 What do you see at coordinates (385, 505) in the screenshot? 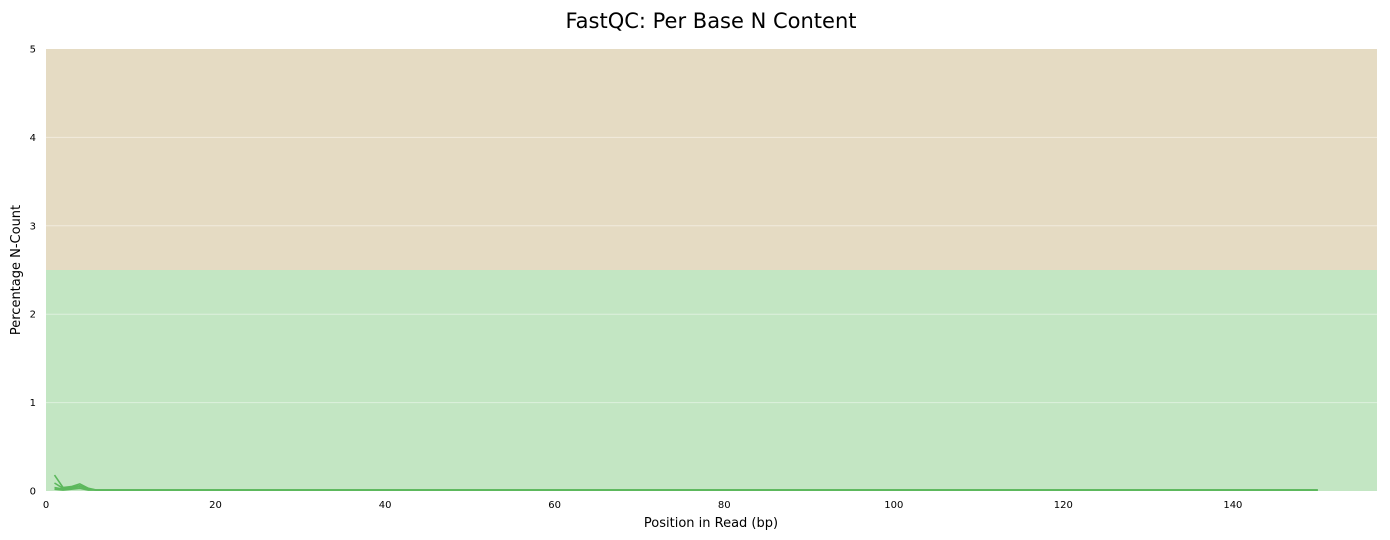
I see `x-tick-label-2: 40` at bounding box center [385, 505].